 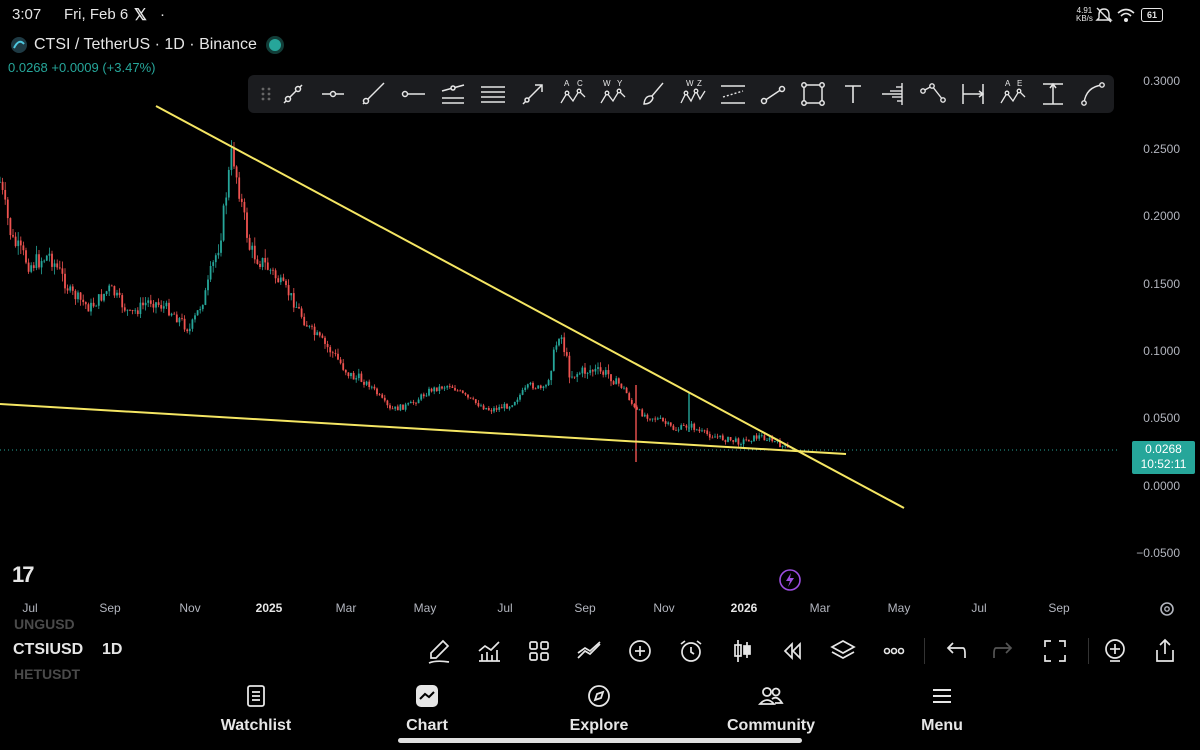 I want to click on nav-explore: Explore, so click(x=599, y=709).